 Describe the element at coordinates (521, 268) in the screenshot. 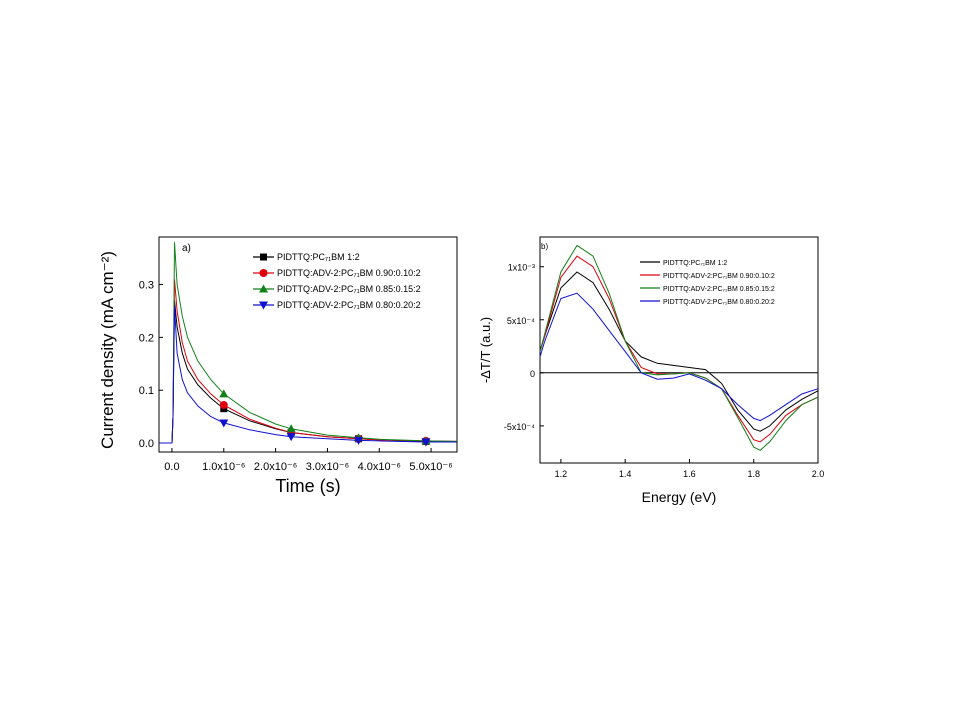

I see `y-tick-label: 1x10⁻³` at that location.